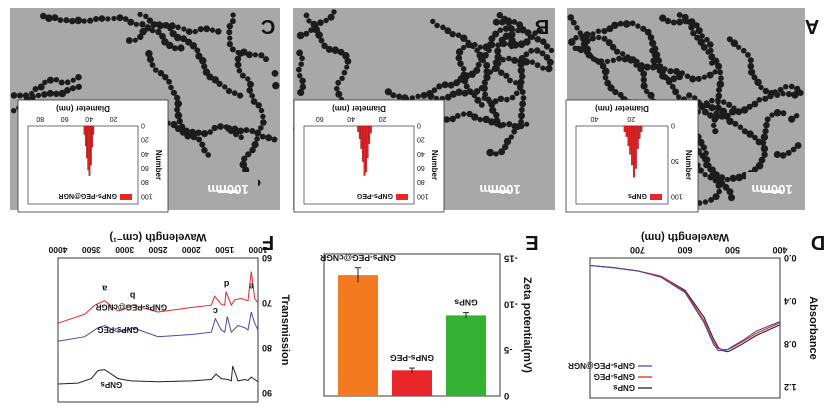  I want to click on histogram-a: 20 40 0 50 100 Diameter (nm) Number GNPs, so click(632, 156).